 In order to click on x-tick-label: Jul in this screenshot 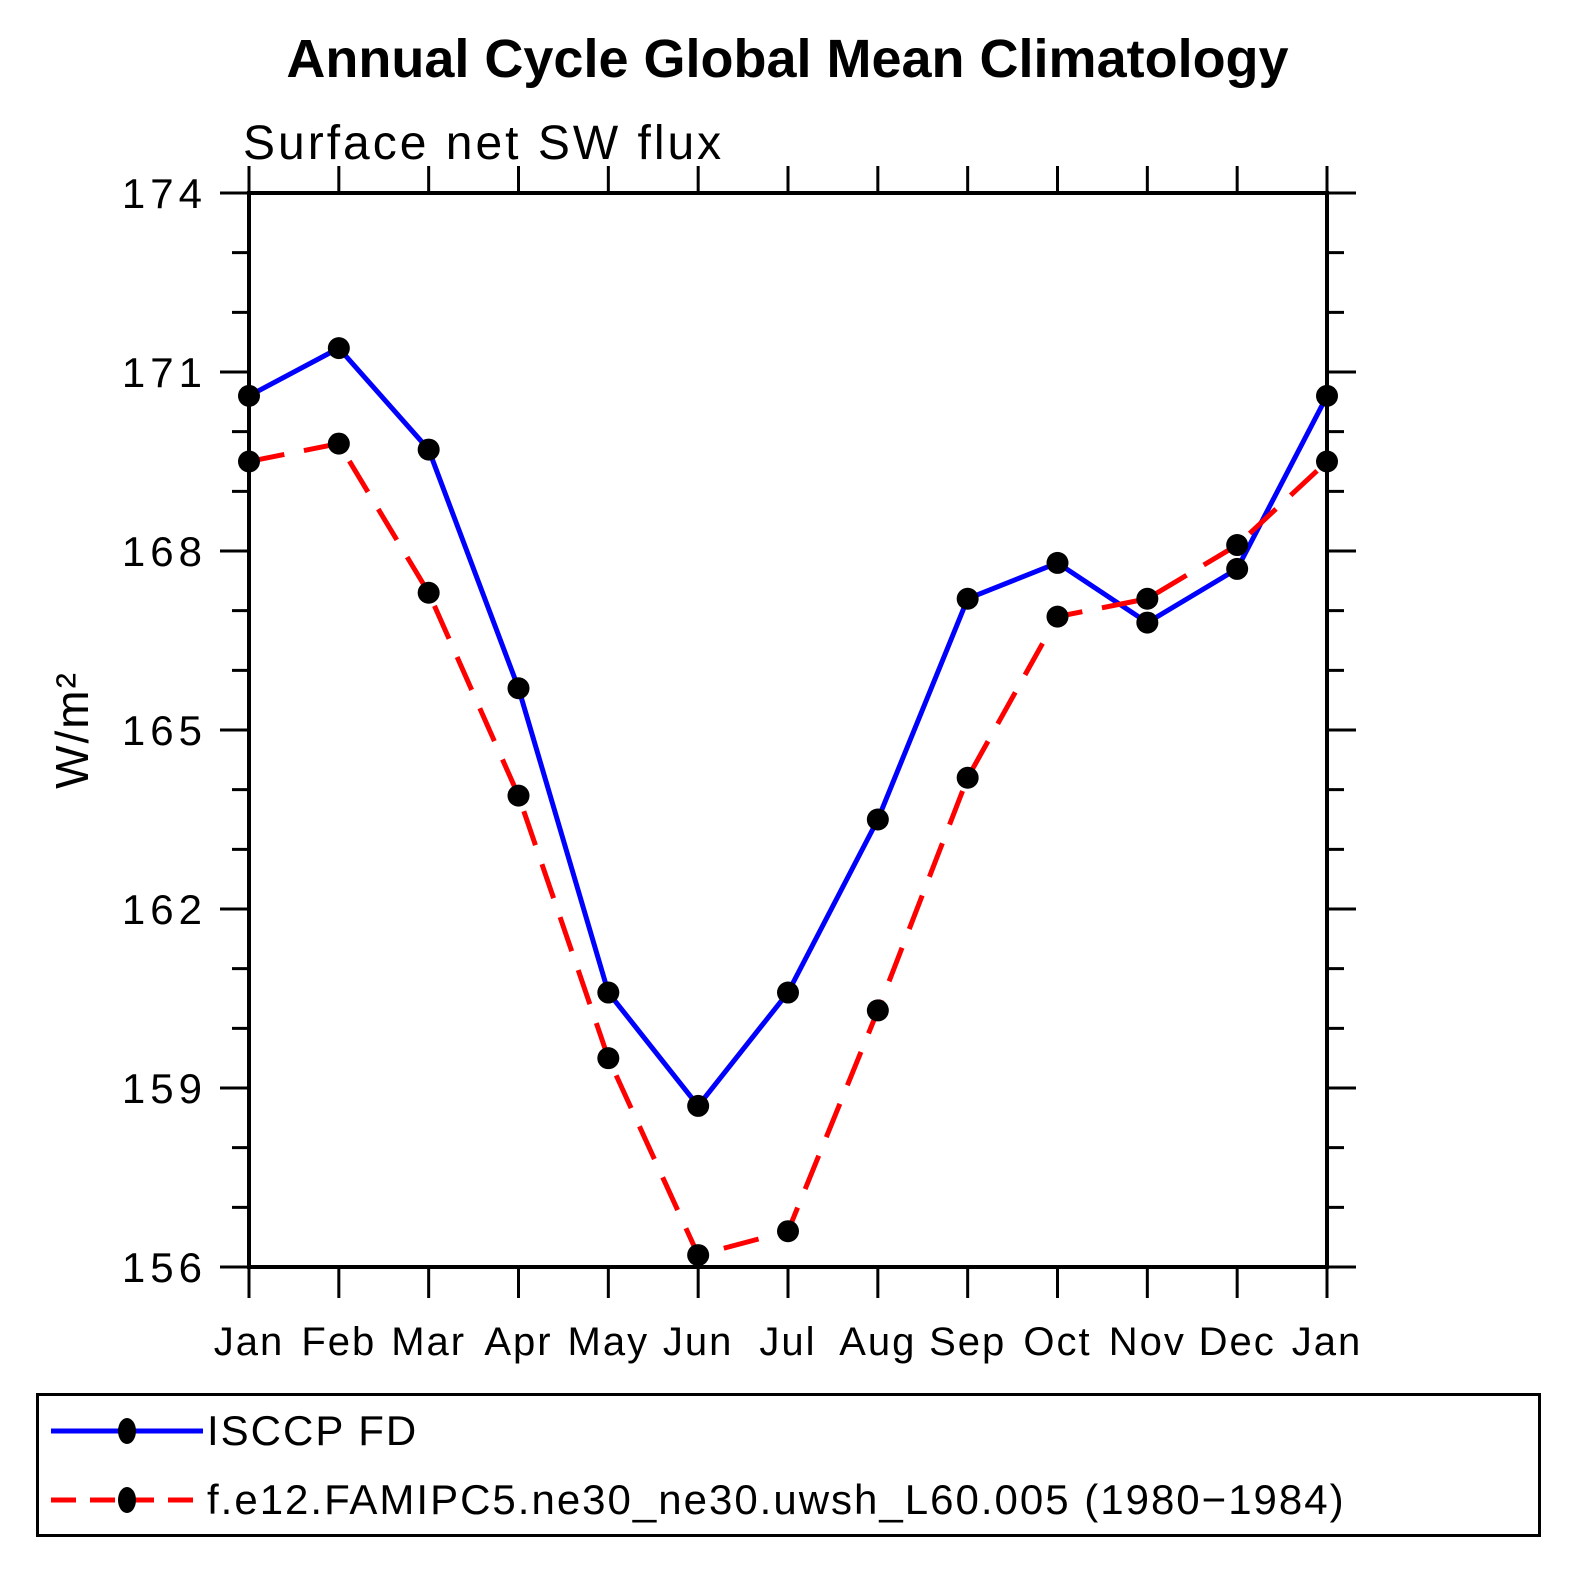, I will do `click(787, 1342)`.